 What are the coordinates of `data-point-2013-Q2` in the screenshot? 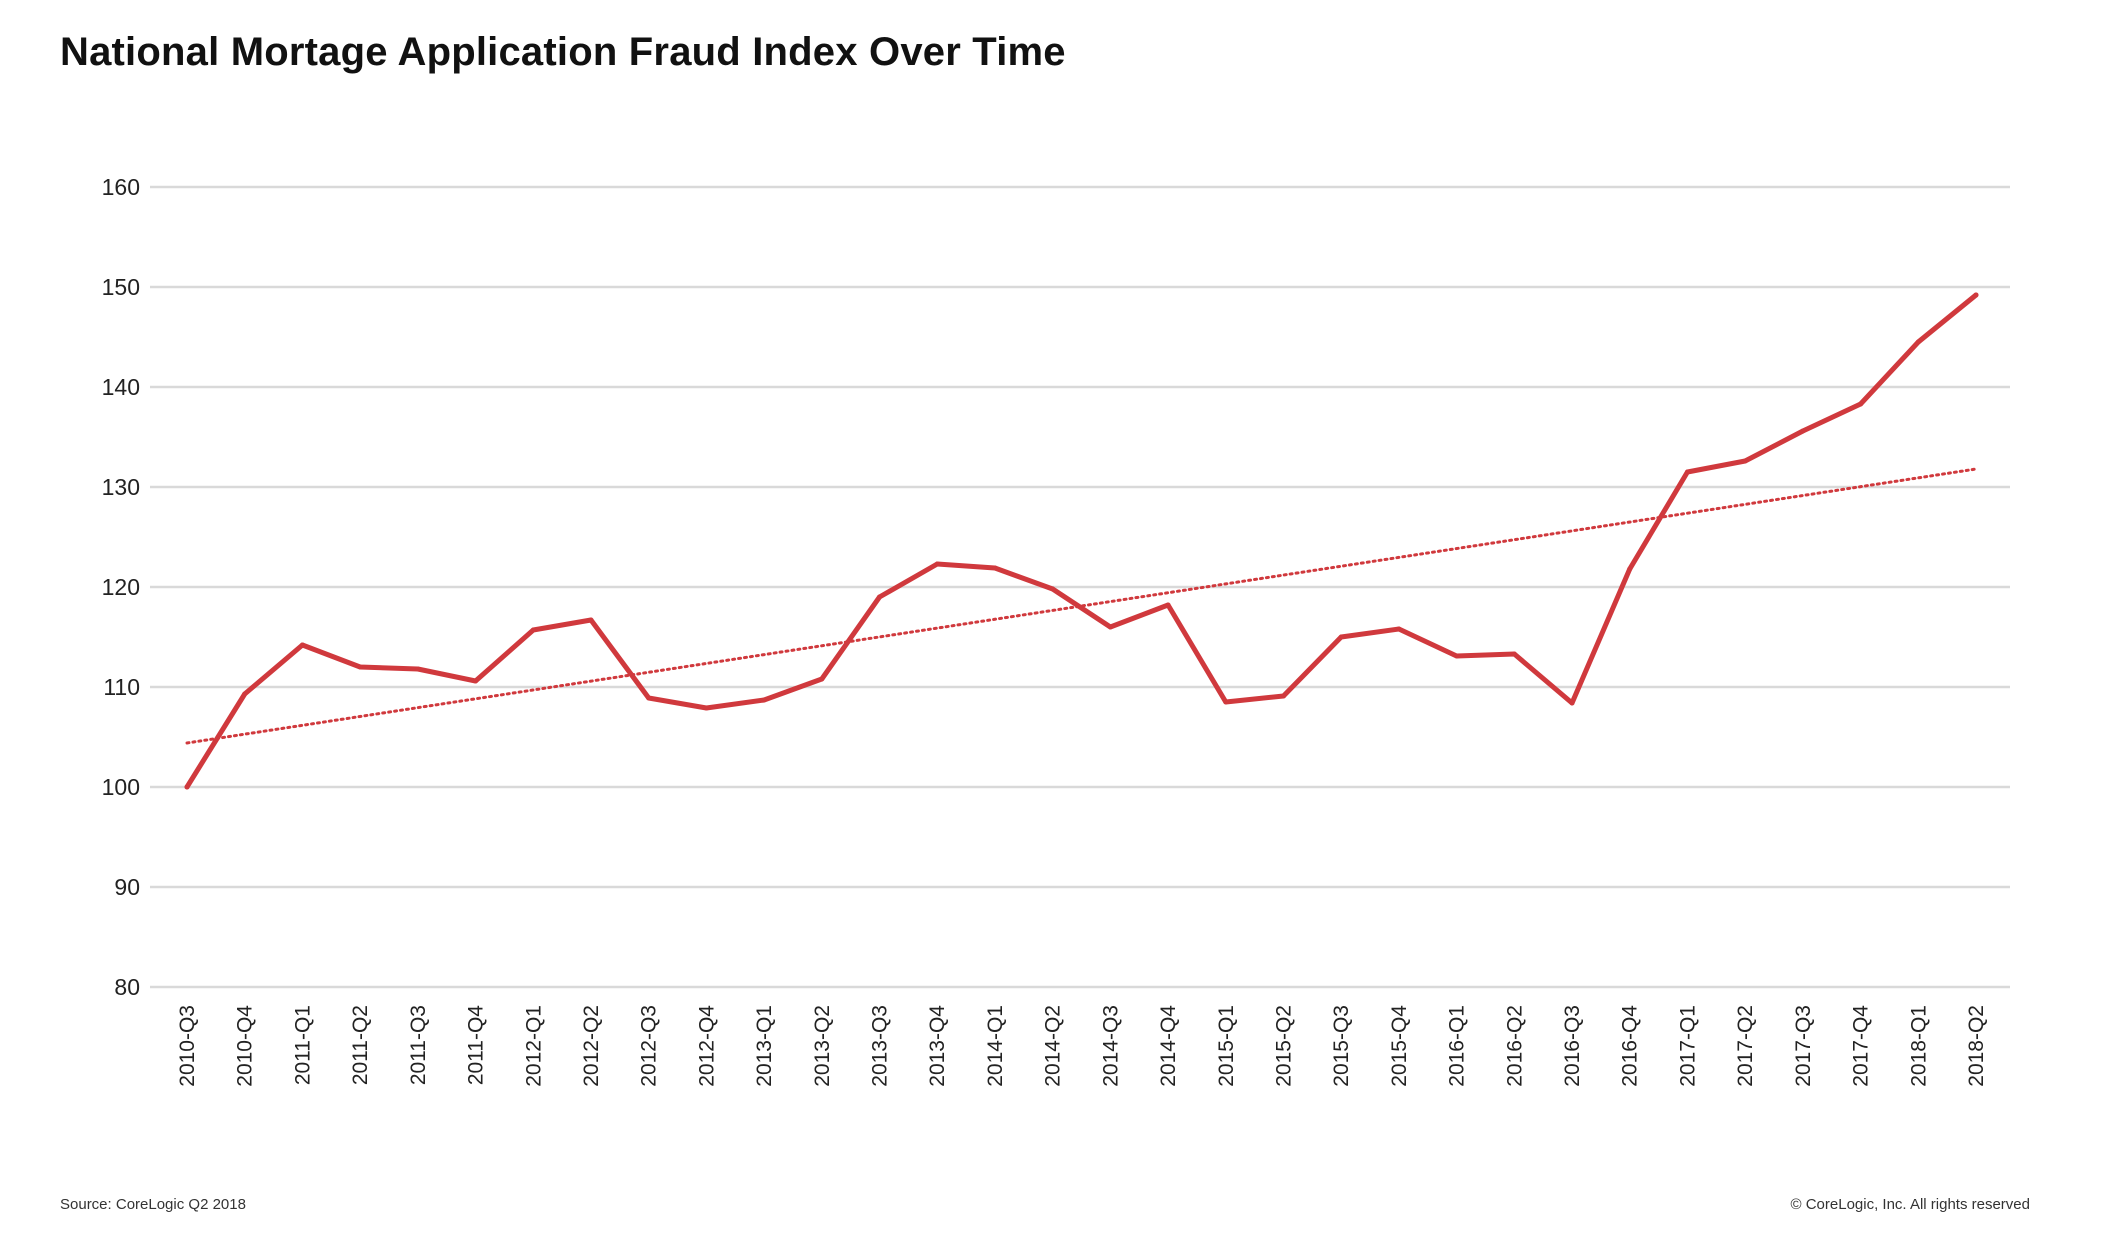 It's located at (822, 679).